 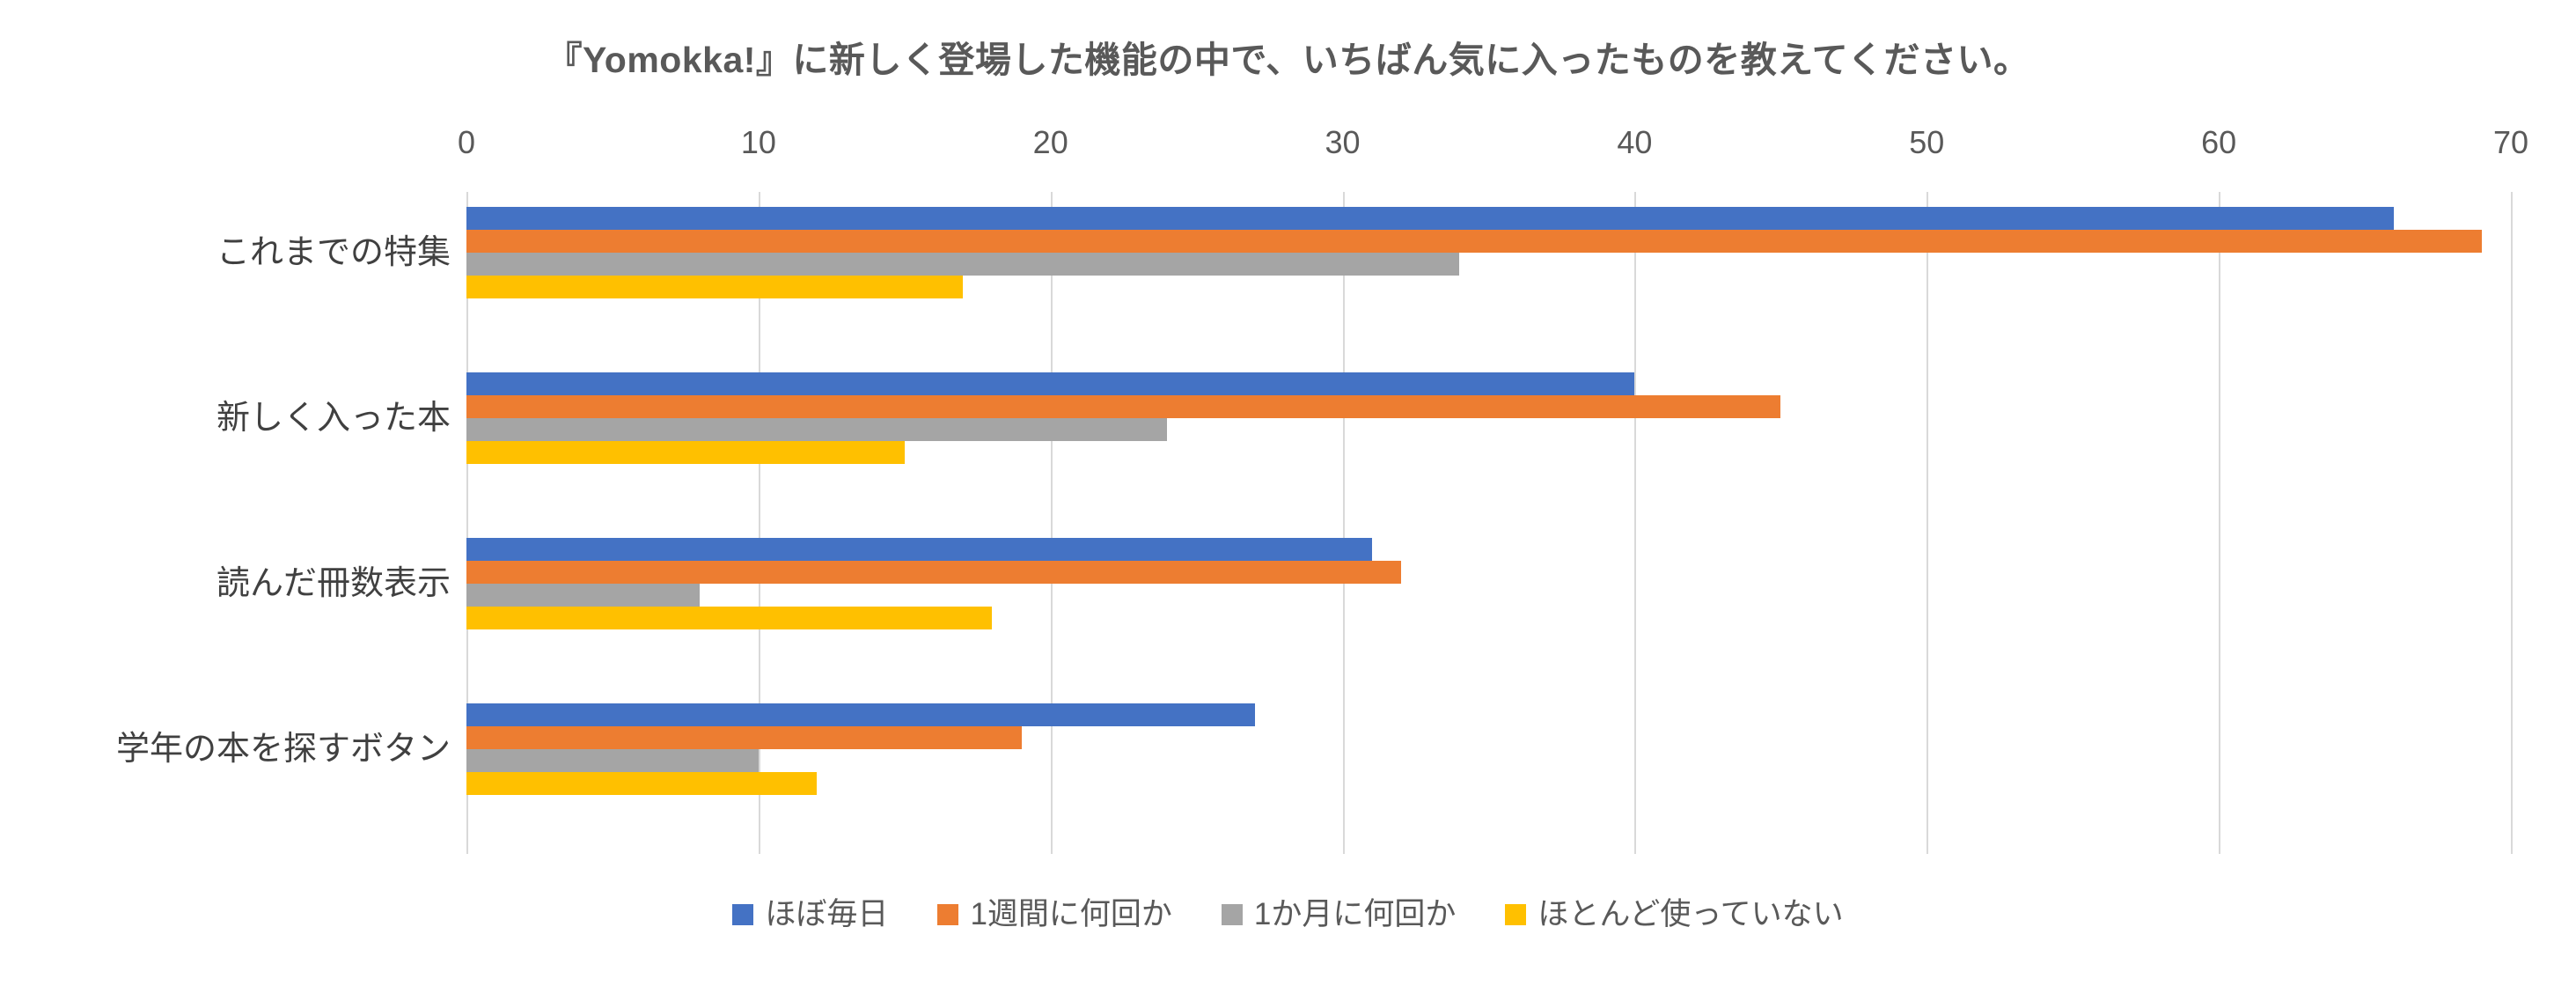 I want to click on x-tick-label: 70, so click(x=2510, y=142).